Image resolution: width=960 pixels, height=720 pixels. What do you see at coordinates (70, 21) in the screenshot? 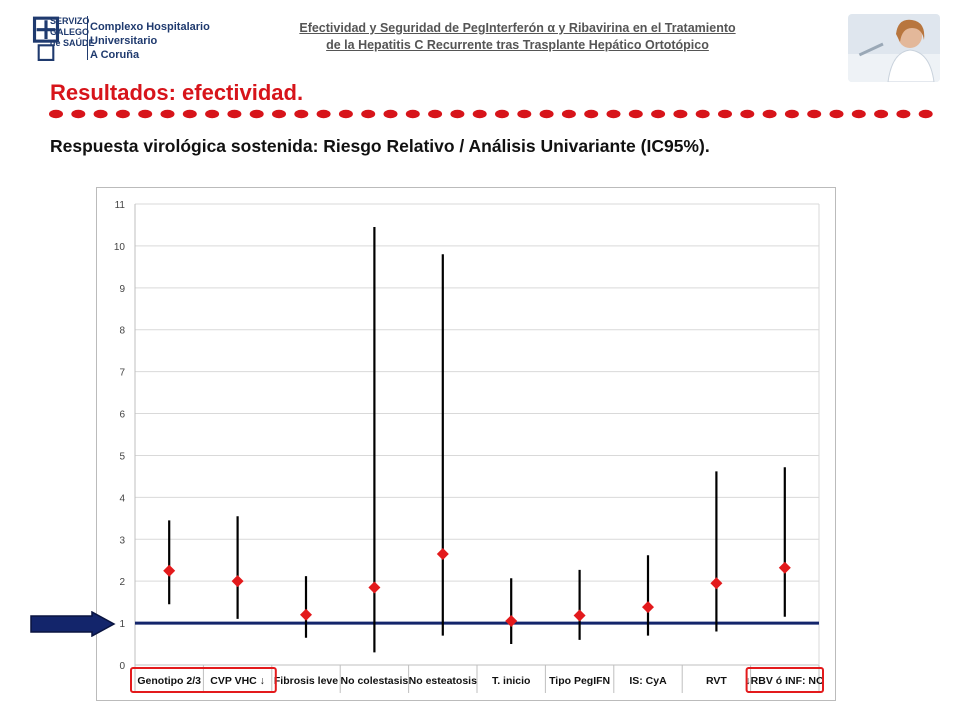
I see `logo-line-1: SERVIZO` at bounding box center [70, 21].